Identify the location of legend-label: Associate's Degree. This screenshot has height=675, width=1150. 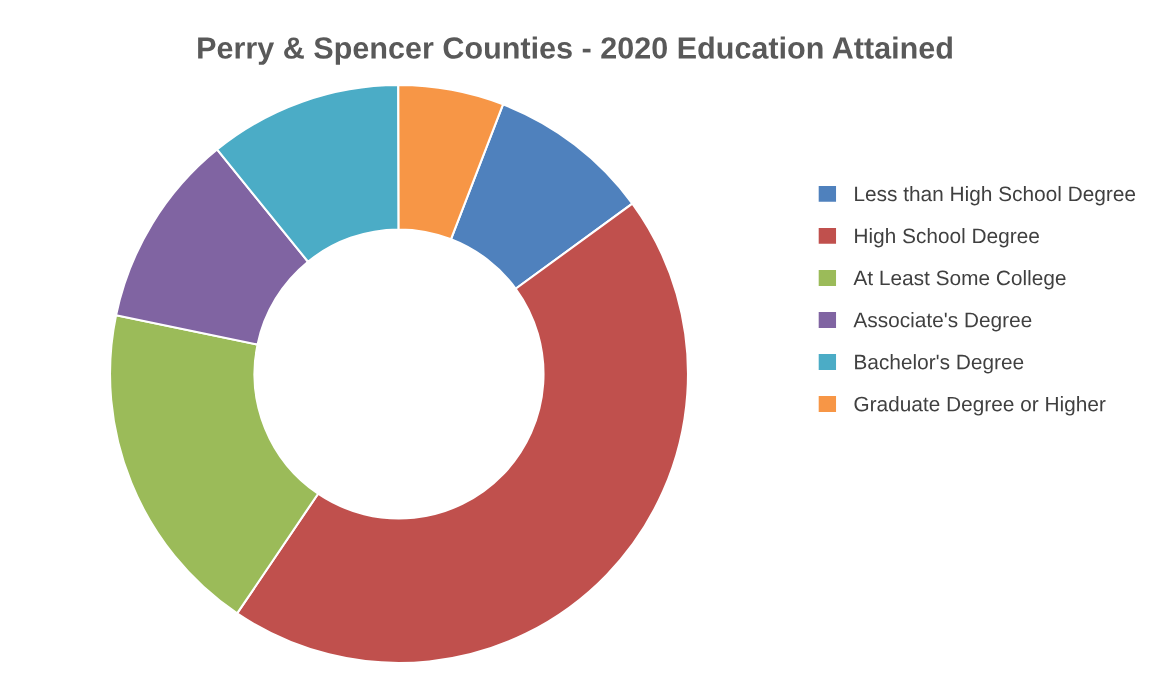
(942, 322).